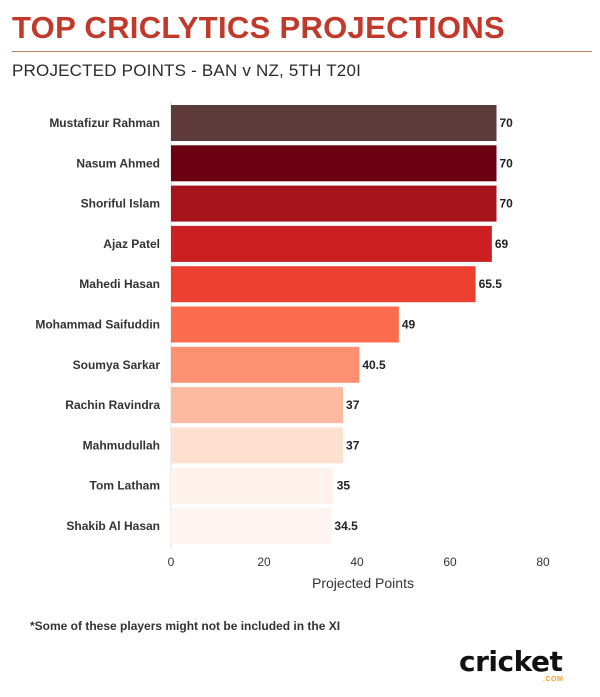  I want to click on chart-title: TOP CRICLYTICS PROJECTIONS, so click(258, 27).